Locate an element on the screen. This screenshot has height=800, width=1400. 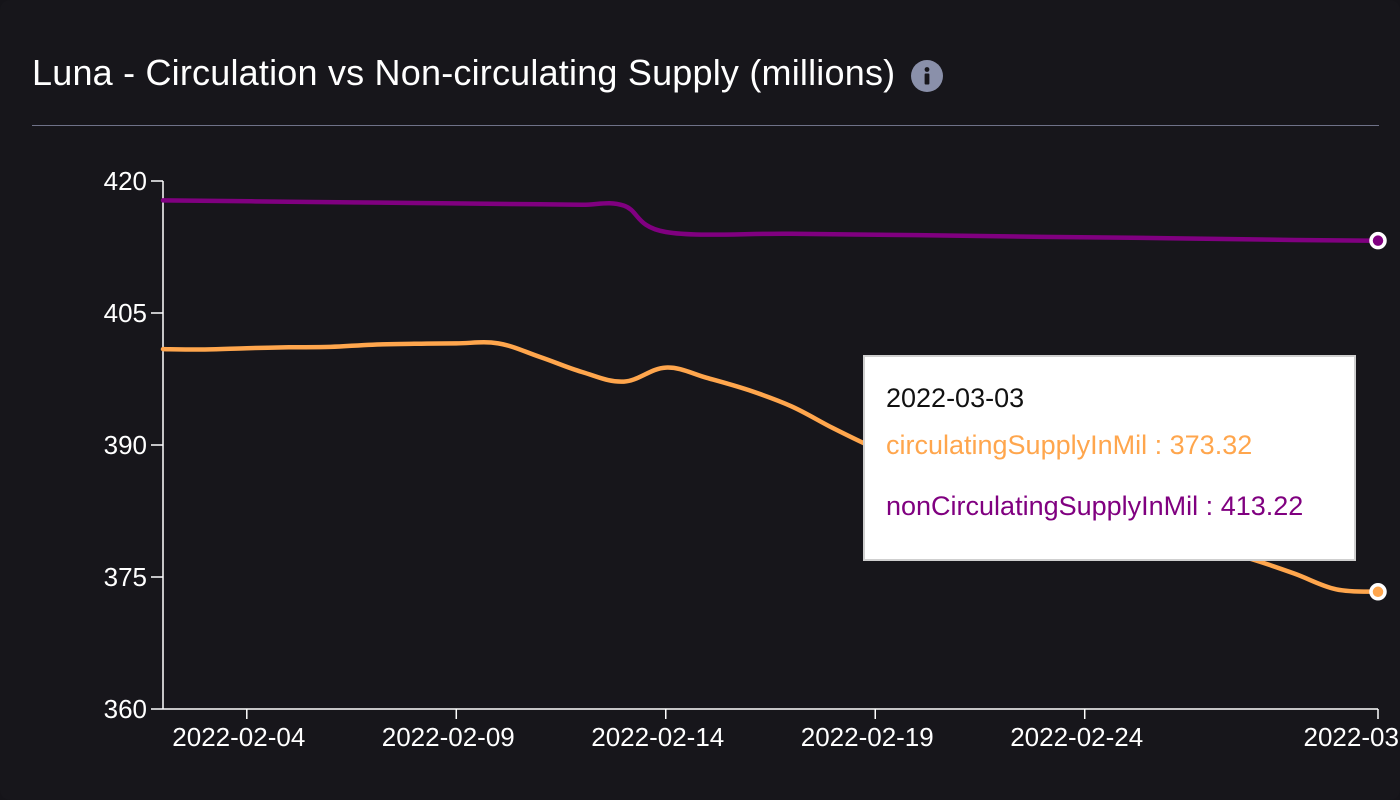
y-tick-label: 360 is located at coordinates (125, 709).